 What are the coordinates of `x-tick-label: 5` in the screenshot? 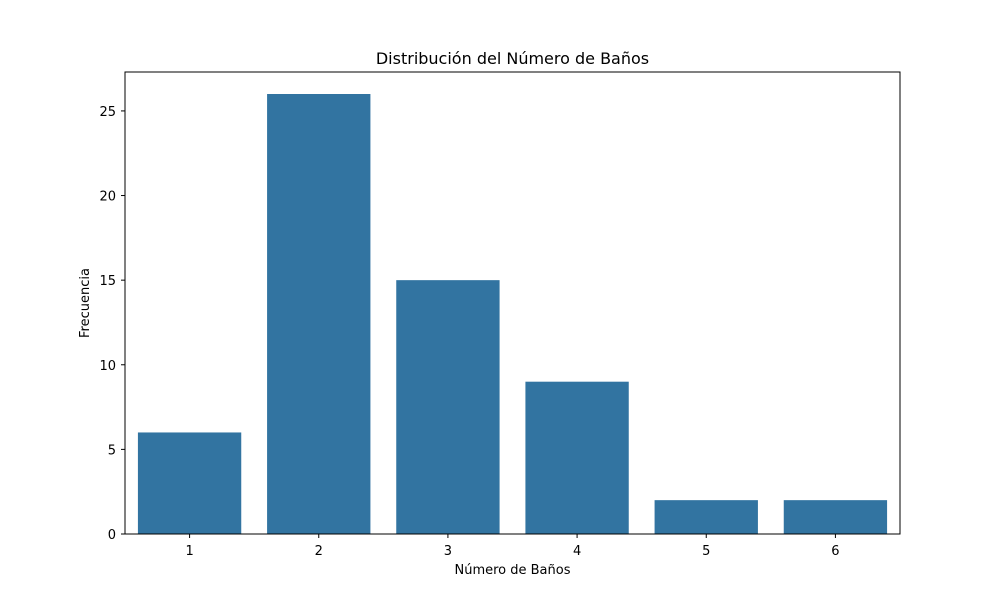 It's located at (706, 551).